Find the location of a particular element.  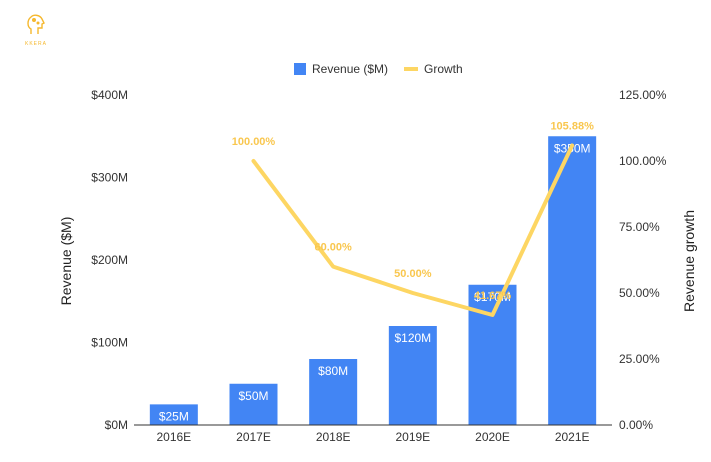

y-tick-label-right: 100.00% is located at coordinates (643, 161).